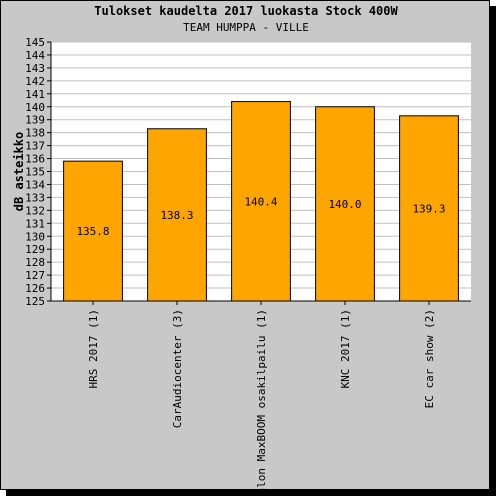 The width and height of the screenshot is (500, 500). I want to click on y-tick-label: 137, so click(35, 146).